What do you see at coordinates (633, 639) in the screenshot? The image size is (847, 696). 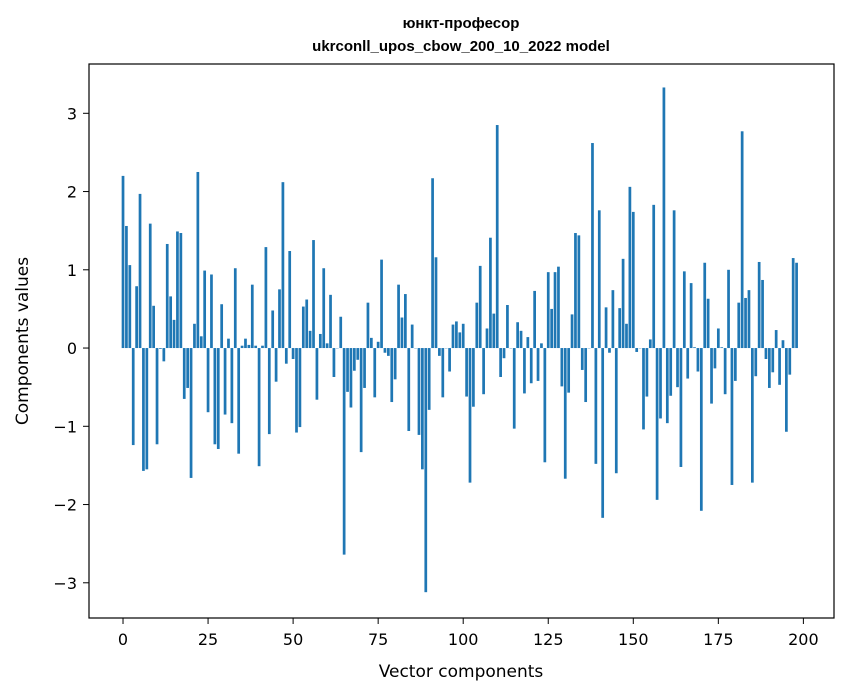 I see `x-tick-label: 150` at bounding box center [633, 639].